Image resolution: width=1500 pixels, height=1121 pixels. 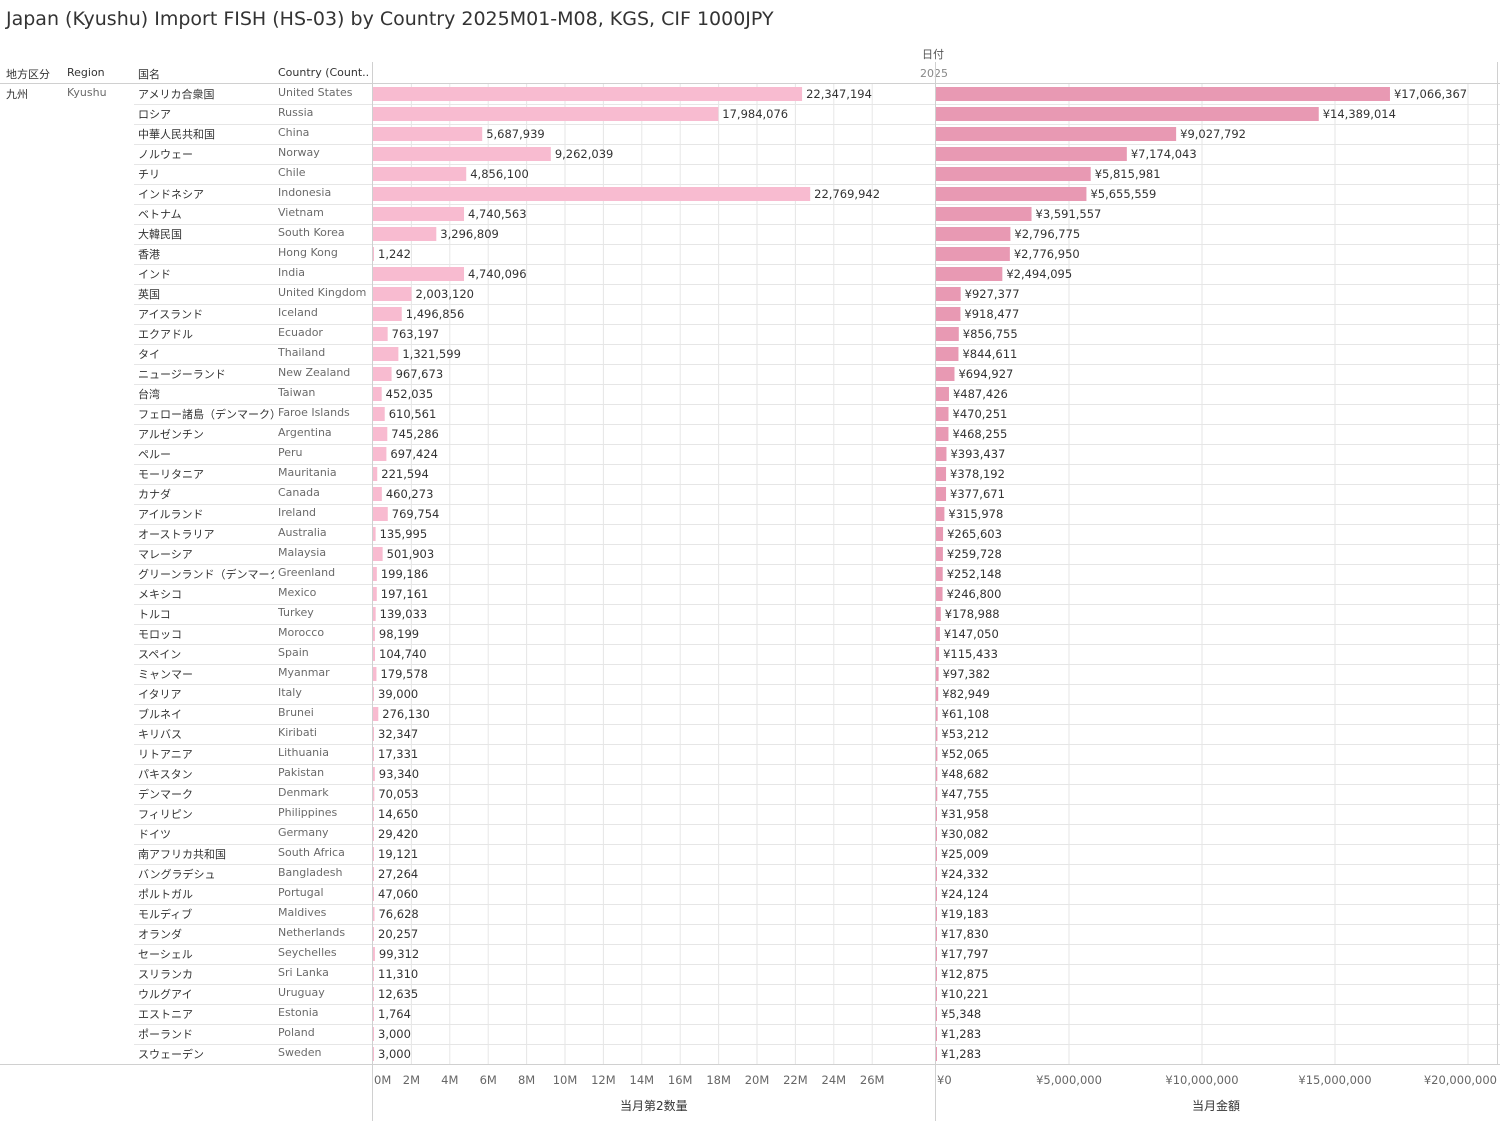 What do you see at coordinates (171, 1054) in the screenshot?
I see `country-jp-label: スウェーデン` at bounding box center [171, 1054].